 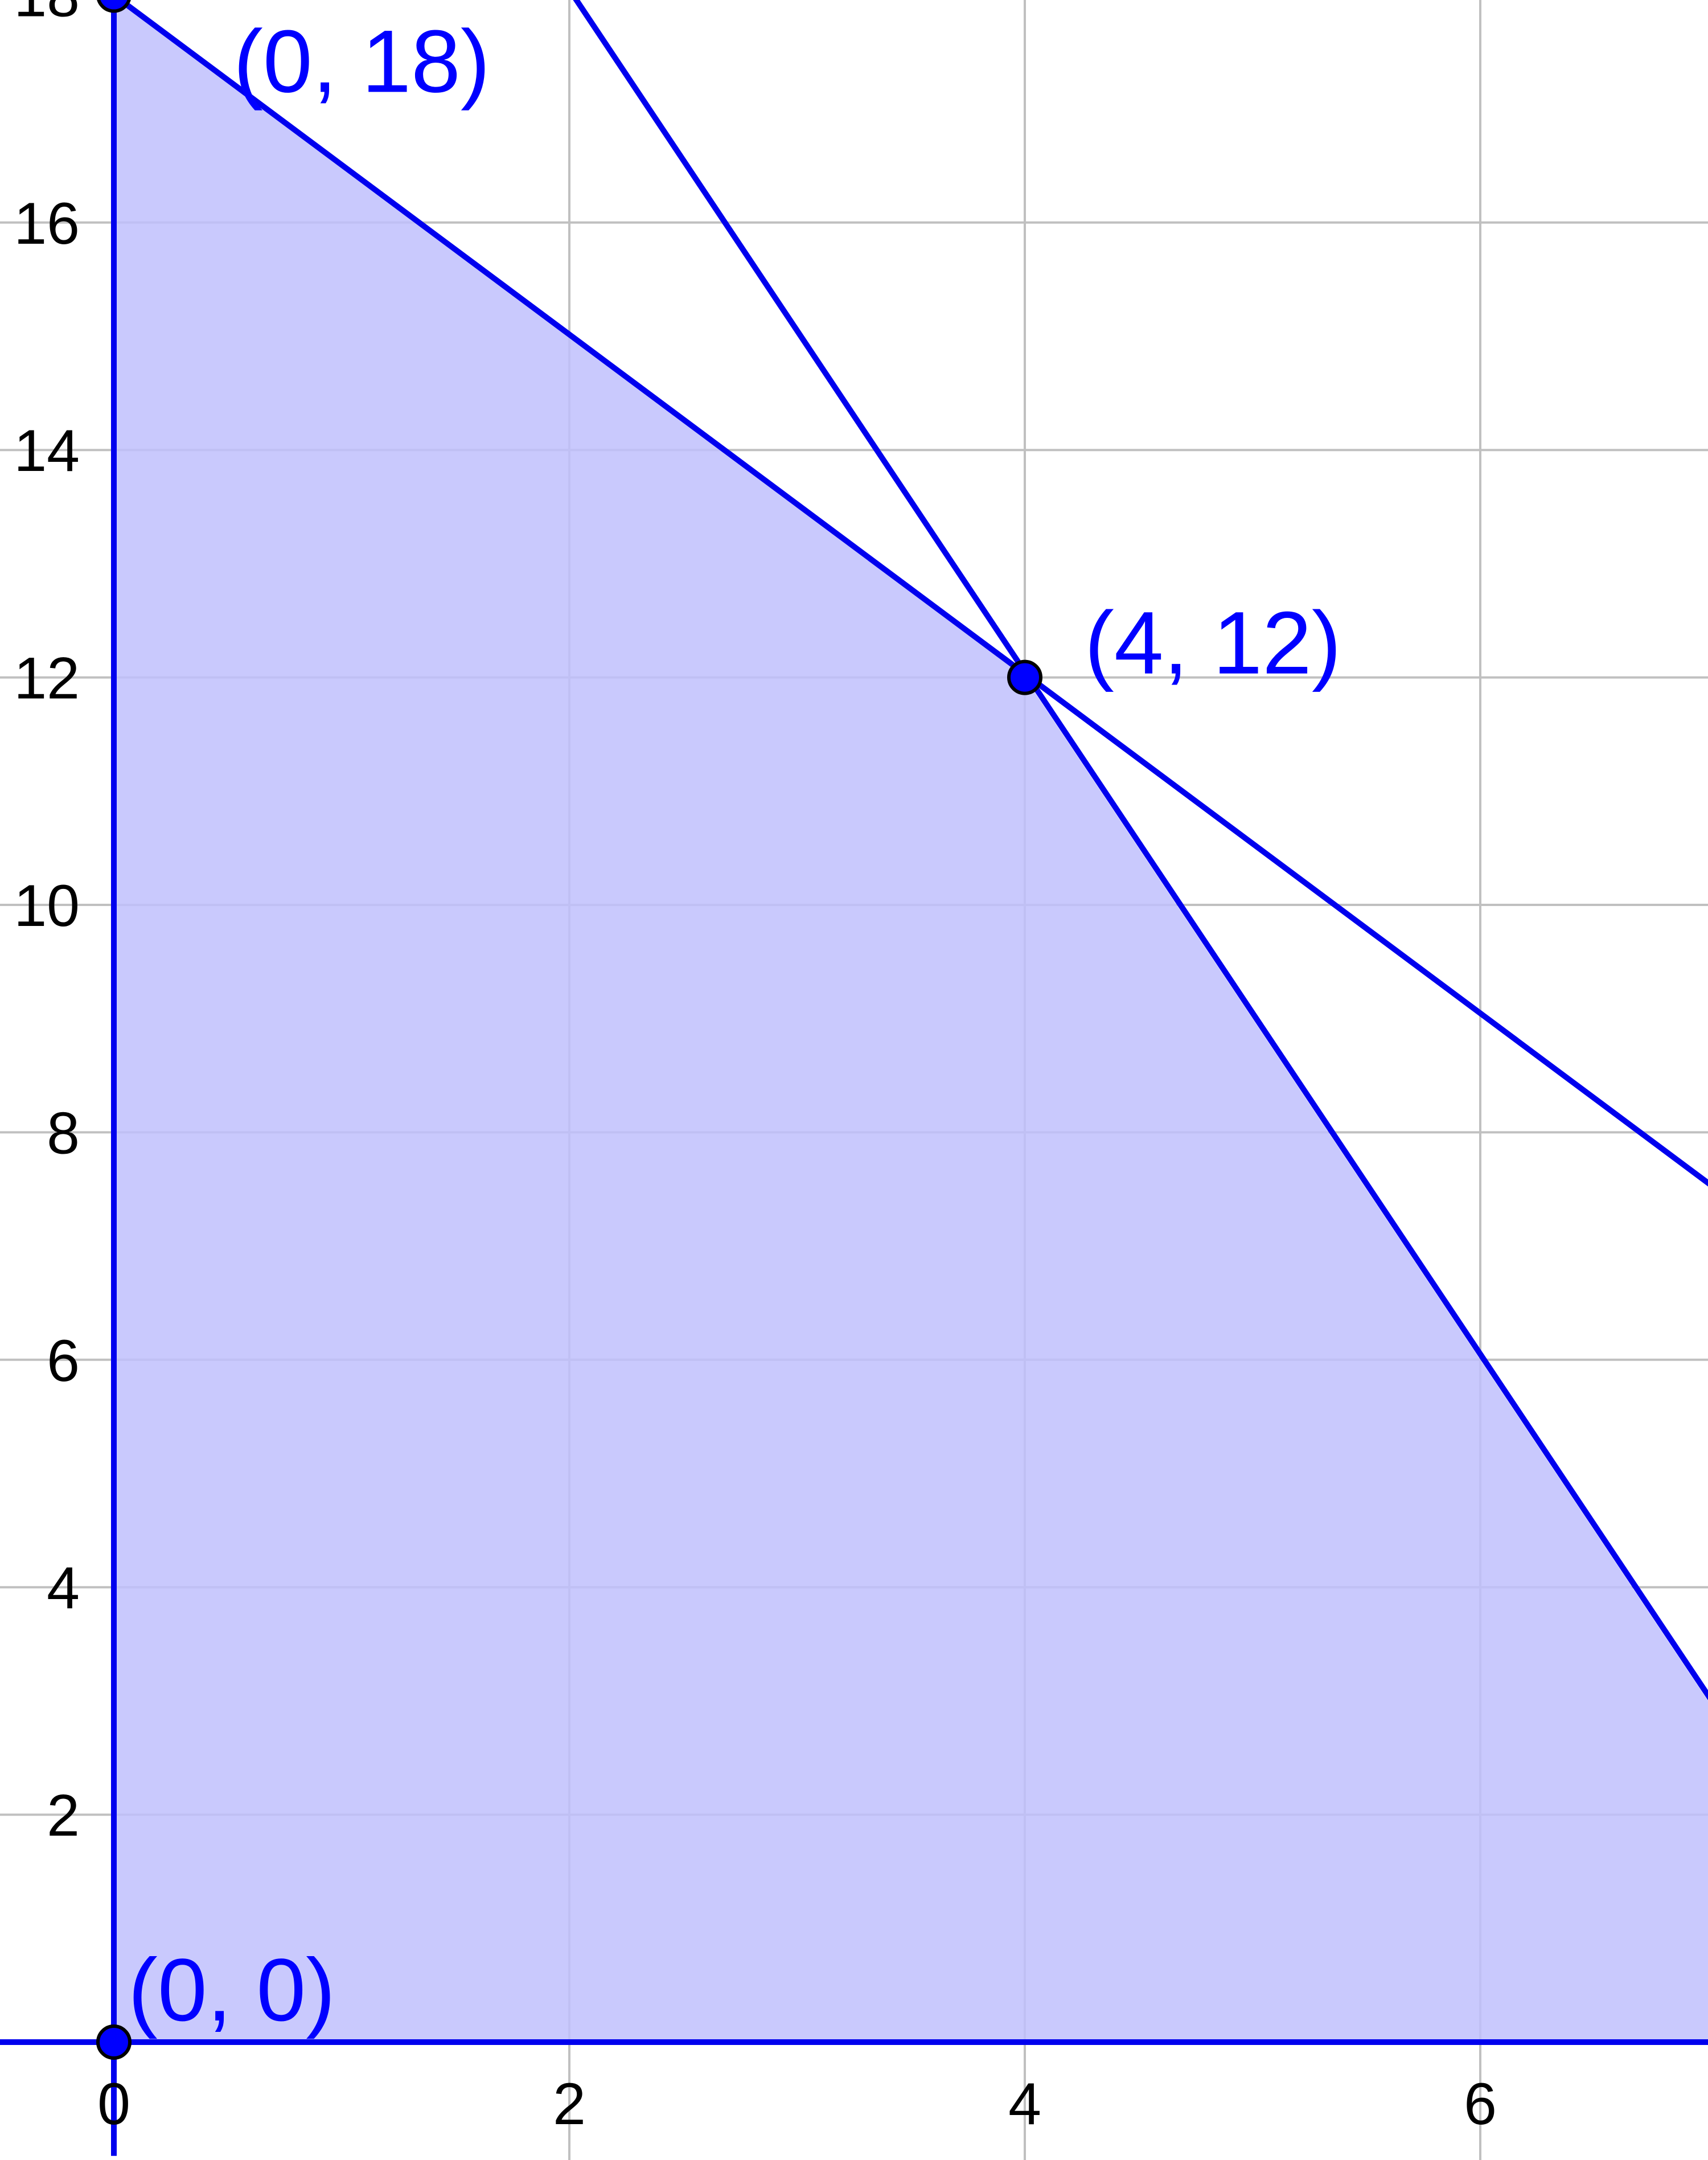 I want to click on y-tick-label: 2, so click(x=63, y=1816).